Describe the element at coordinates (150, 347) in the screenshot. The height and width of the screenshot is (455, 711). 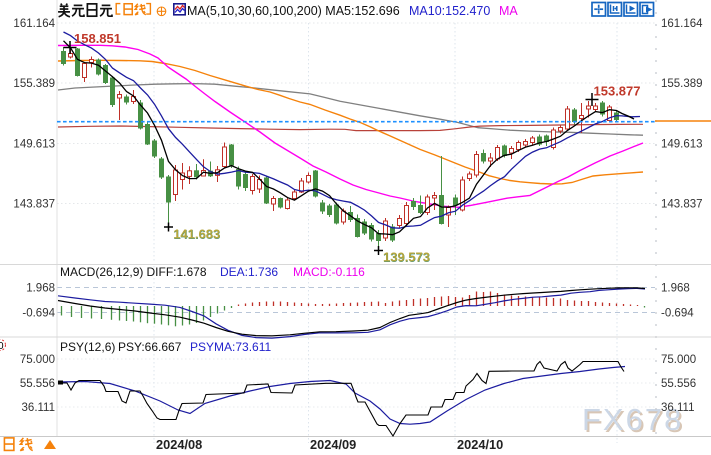
I see `svg-text: PSY:66.667` at that location.